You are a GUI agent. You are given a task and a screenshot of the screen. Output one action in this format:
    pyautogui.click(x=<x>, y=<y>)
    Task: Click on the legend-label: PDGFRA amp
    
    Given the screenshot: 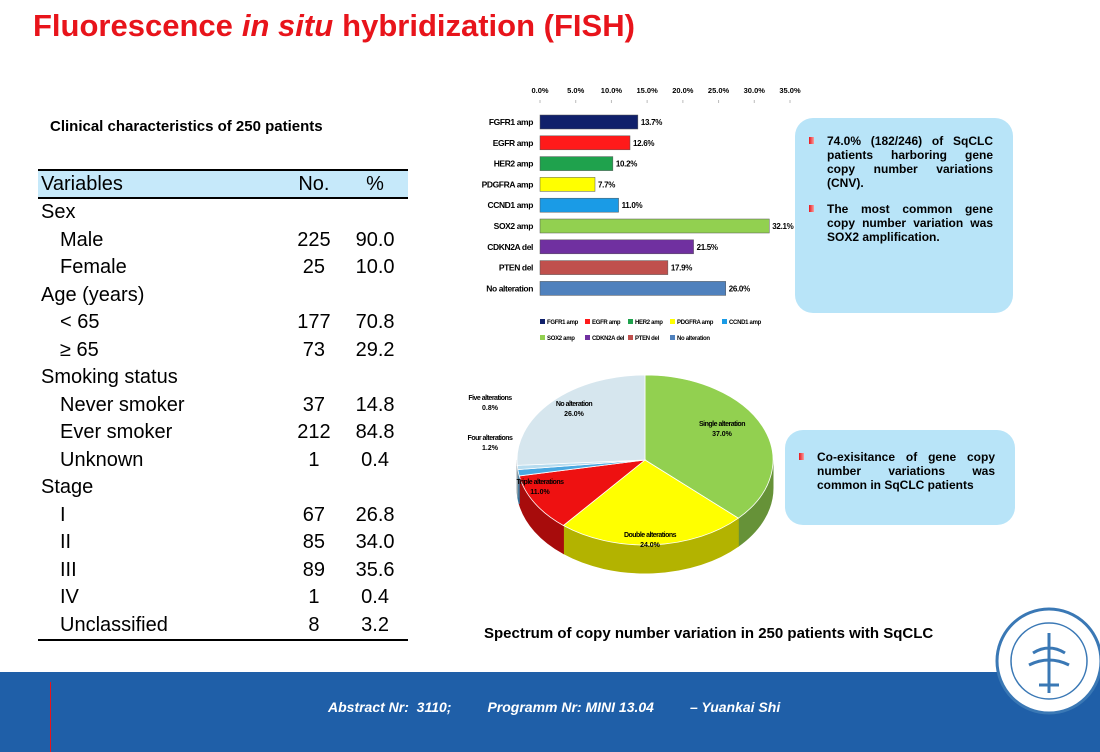 What is the action you would take?
    pyautogui.click(x=695, y=323)
    